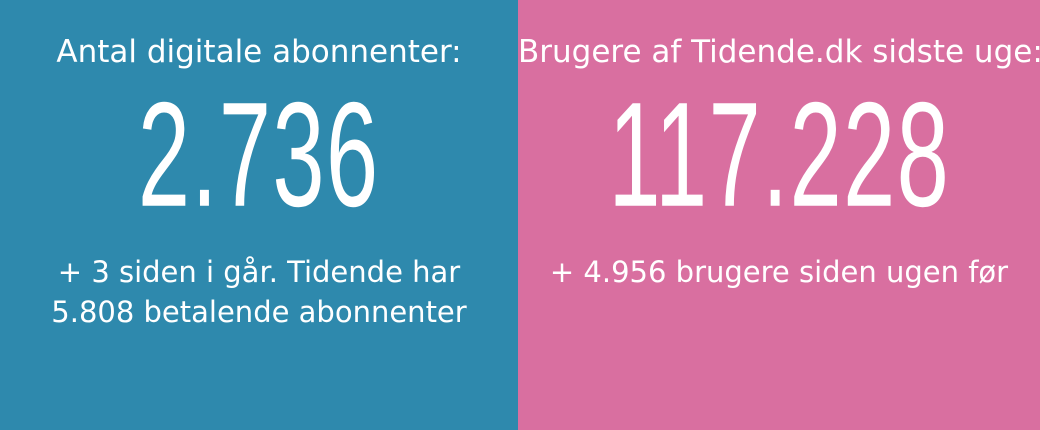 This screenshot has width=1040, height=430. I want to click on weekly-users-title: Brugere af Tidende.dk sidste uge:, so click(779, 52).